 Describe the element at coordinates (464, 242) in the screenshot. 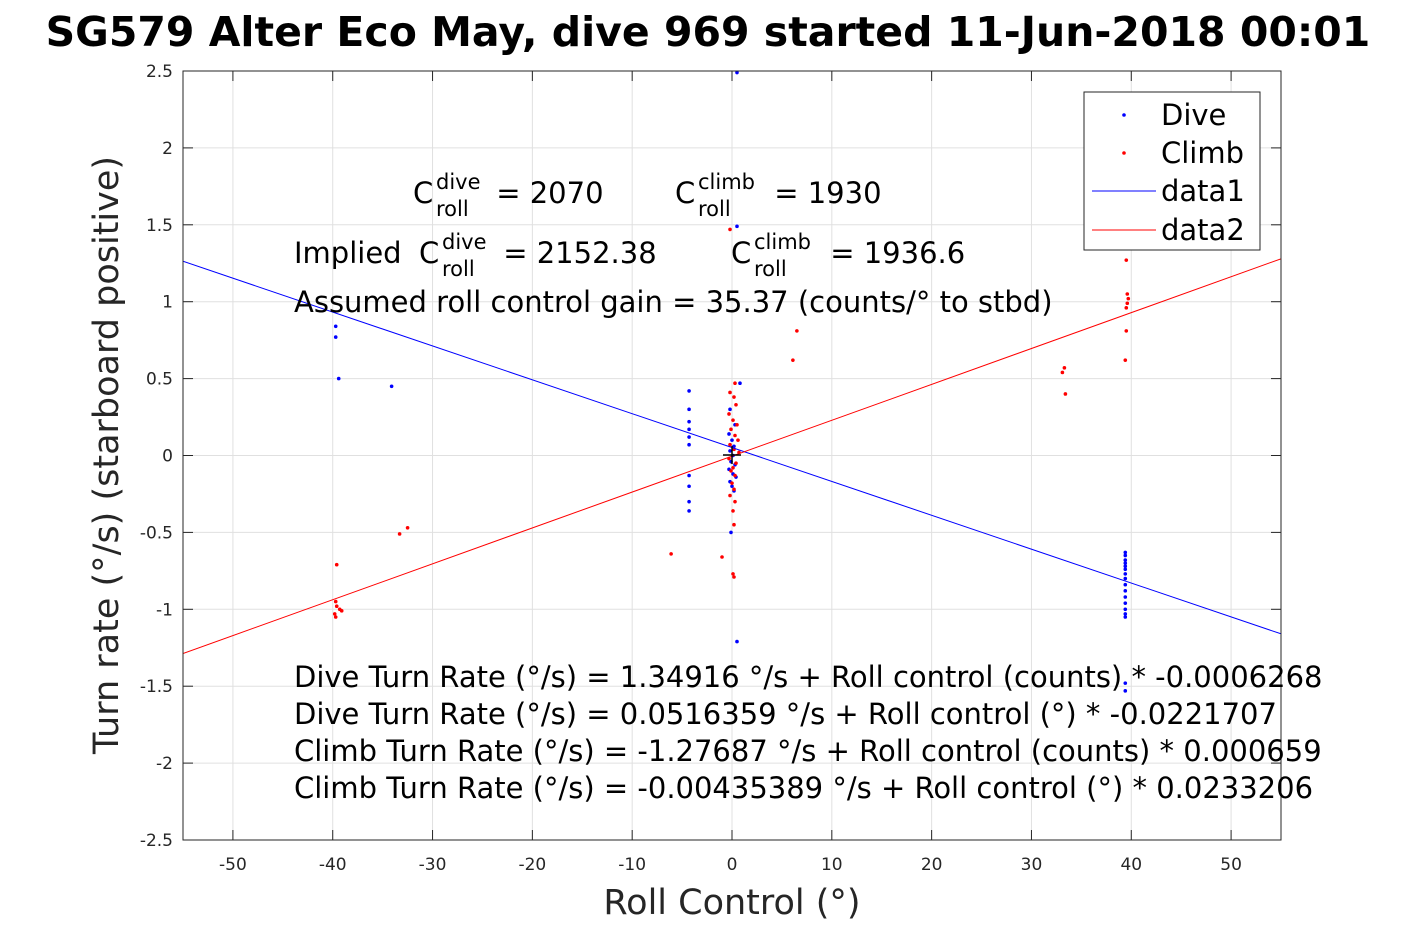

I see `implied-dive-sup: dive` at that location.